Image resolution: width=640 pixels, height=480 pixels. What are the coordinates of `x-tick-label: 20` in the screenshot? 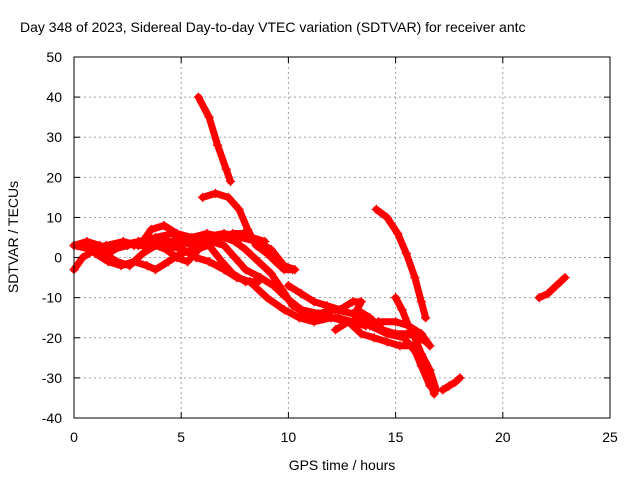 It's located at (503, 437).